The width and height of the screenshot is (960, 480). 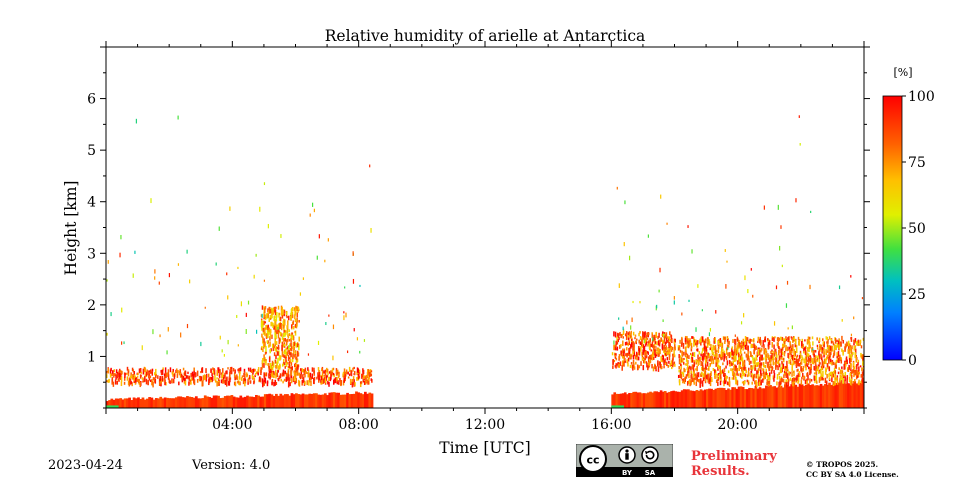 I want to click on y-tick-label: 5, so click(x=91, y=151).